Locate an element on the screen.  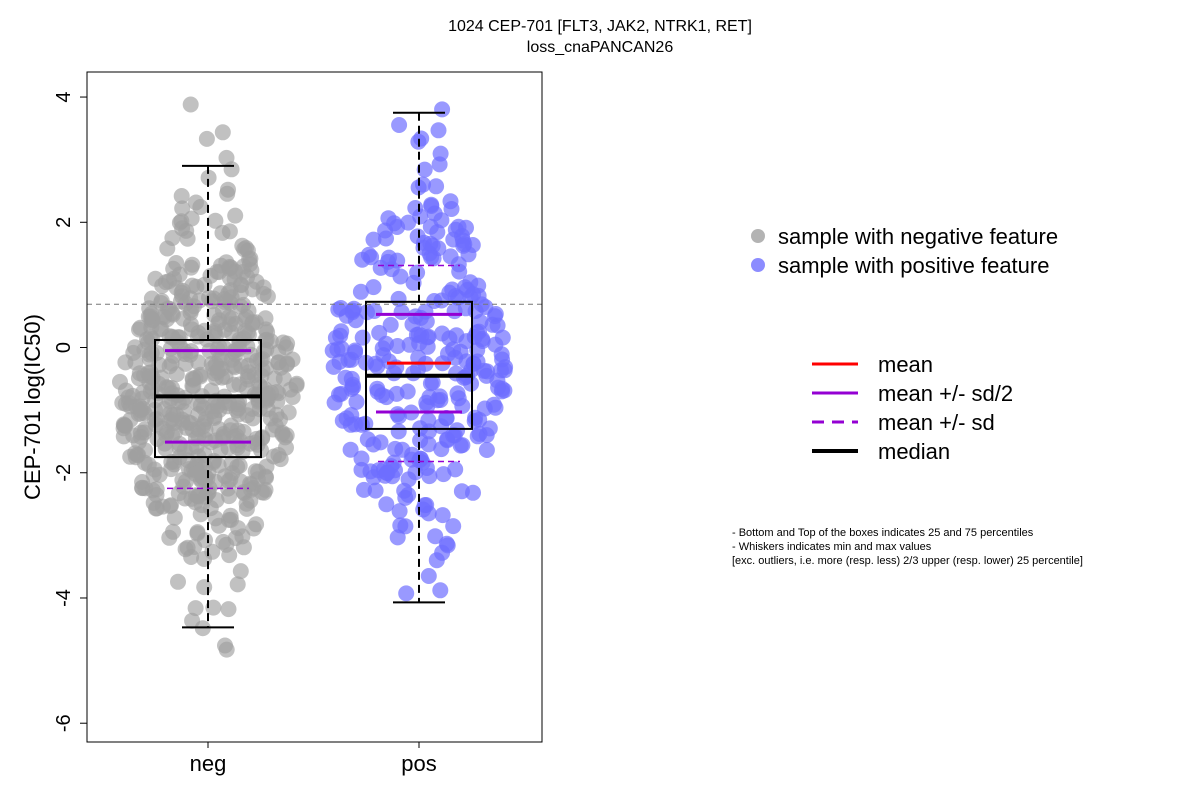
legend-sd-label: mean +/- sd is located at coordinates (936, 422).